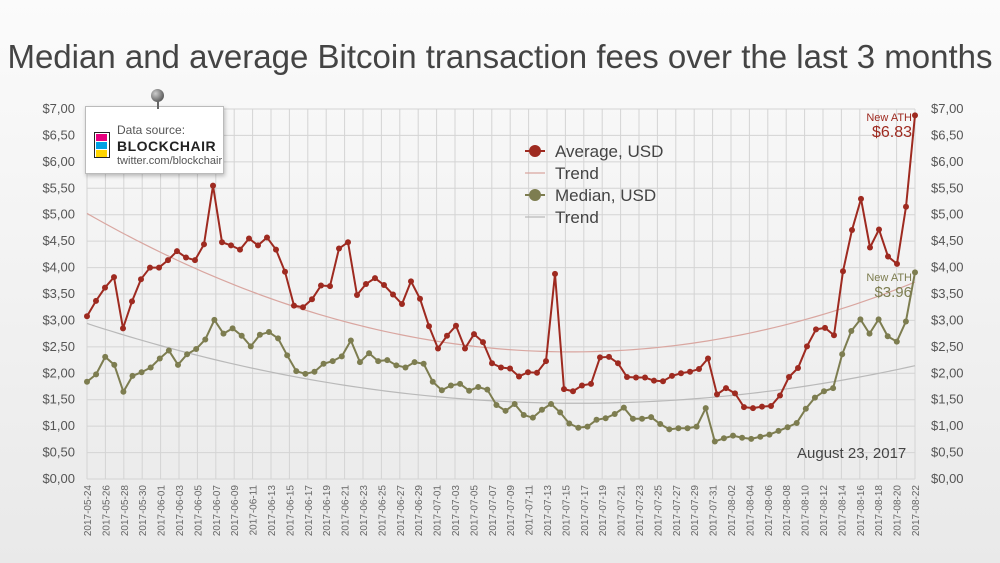 This screenshot has height=563, width=1000. Describe the element at coordinates (889, 127) in the screenshot. I see `average-ath-annotation: New ATH $6.83` at that location.